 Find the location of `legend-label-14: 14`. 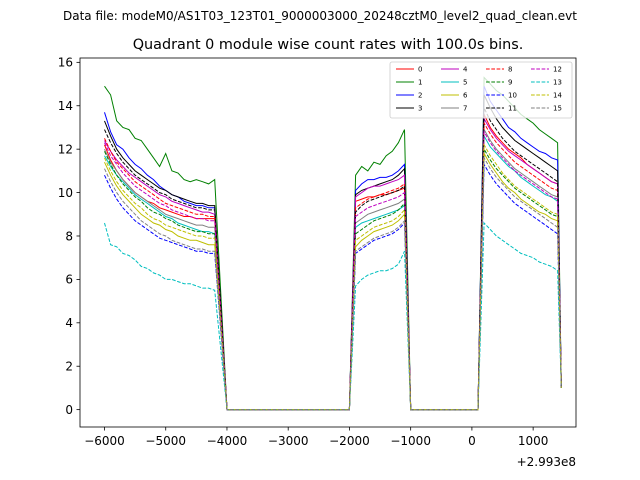

legend-label-14: 14 is located at coordinates (557, 96).